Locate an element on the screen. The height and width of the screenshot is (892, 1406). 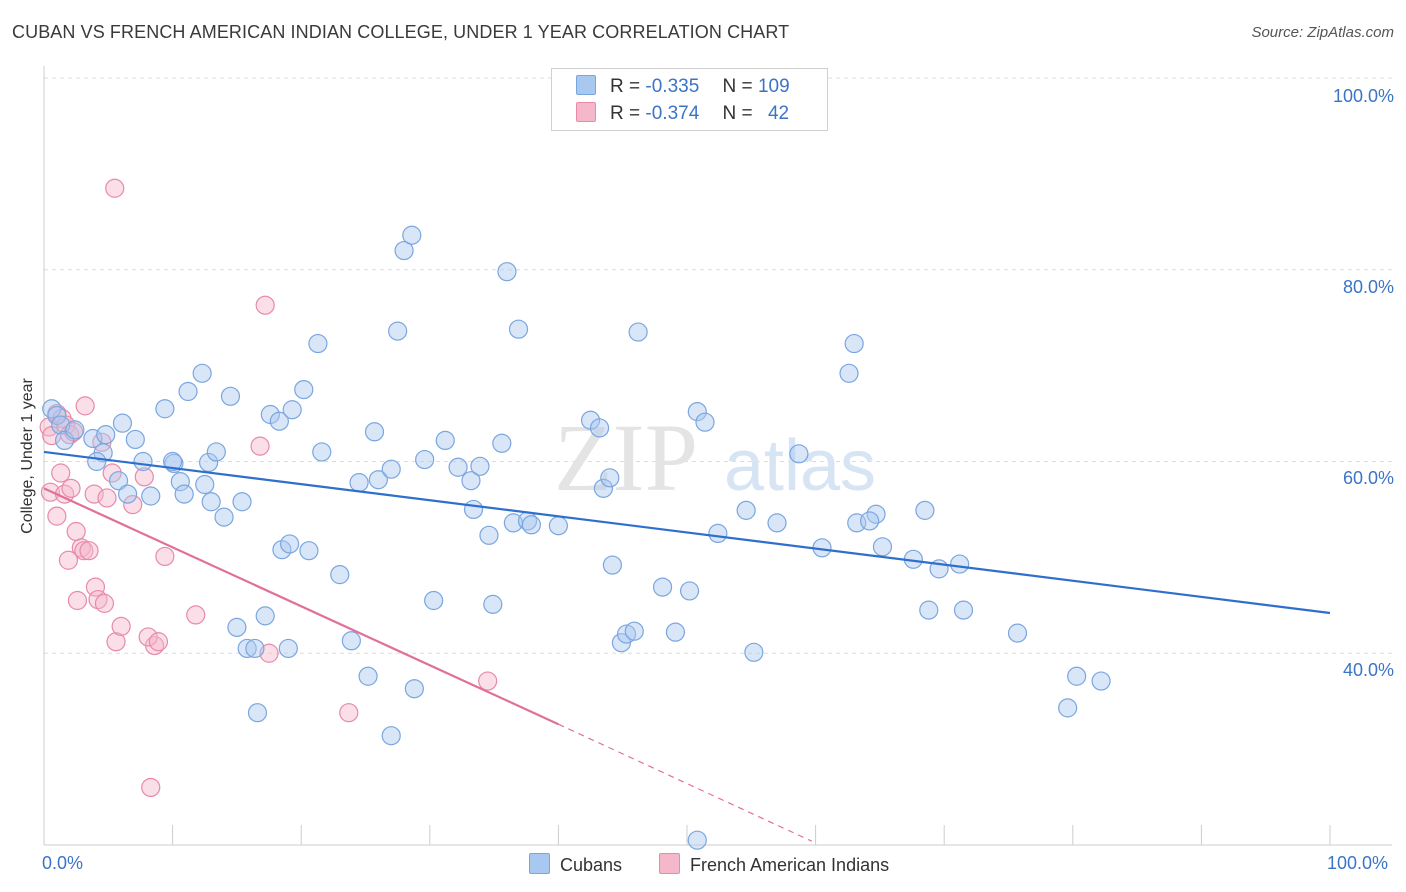
cubans-swatch is located at coordinates (586, 85).